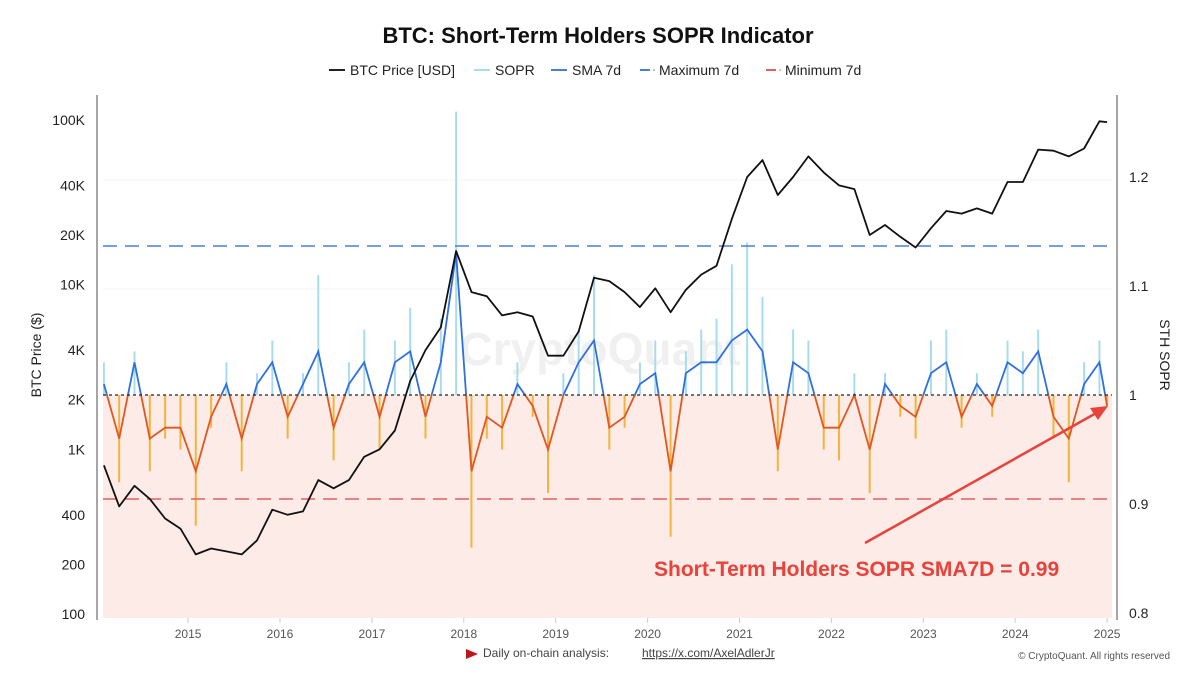 The width and height of the screenshot is (1200, 675). What do you see at coordinates (463, 634) in the screenshot?
I see `x-tick-label: 2018` at bounding box center [463, 634].